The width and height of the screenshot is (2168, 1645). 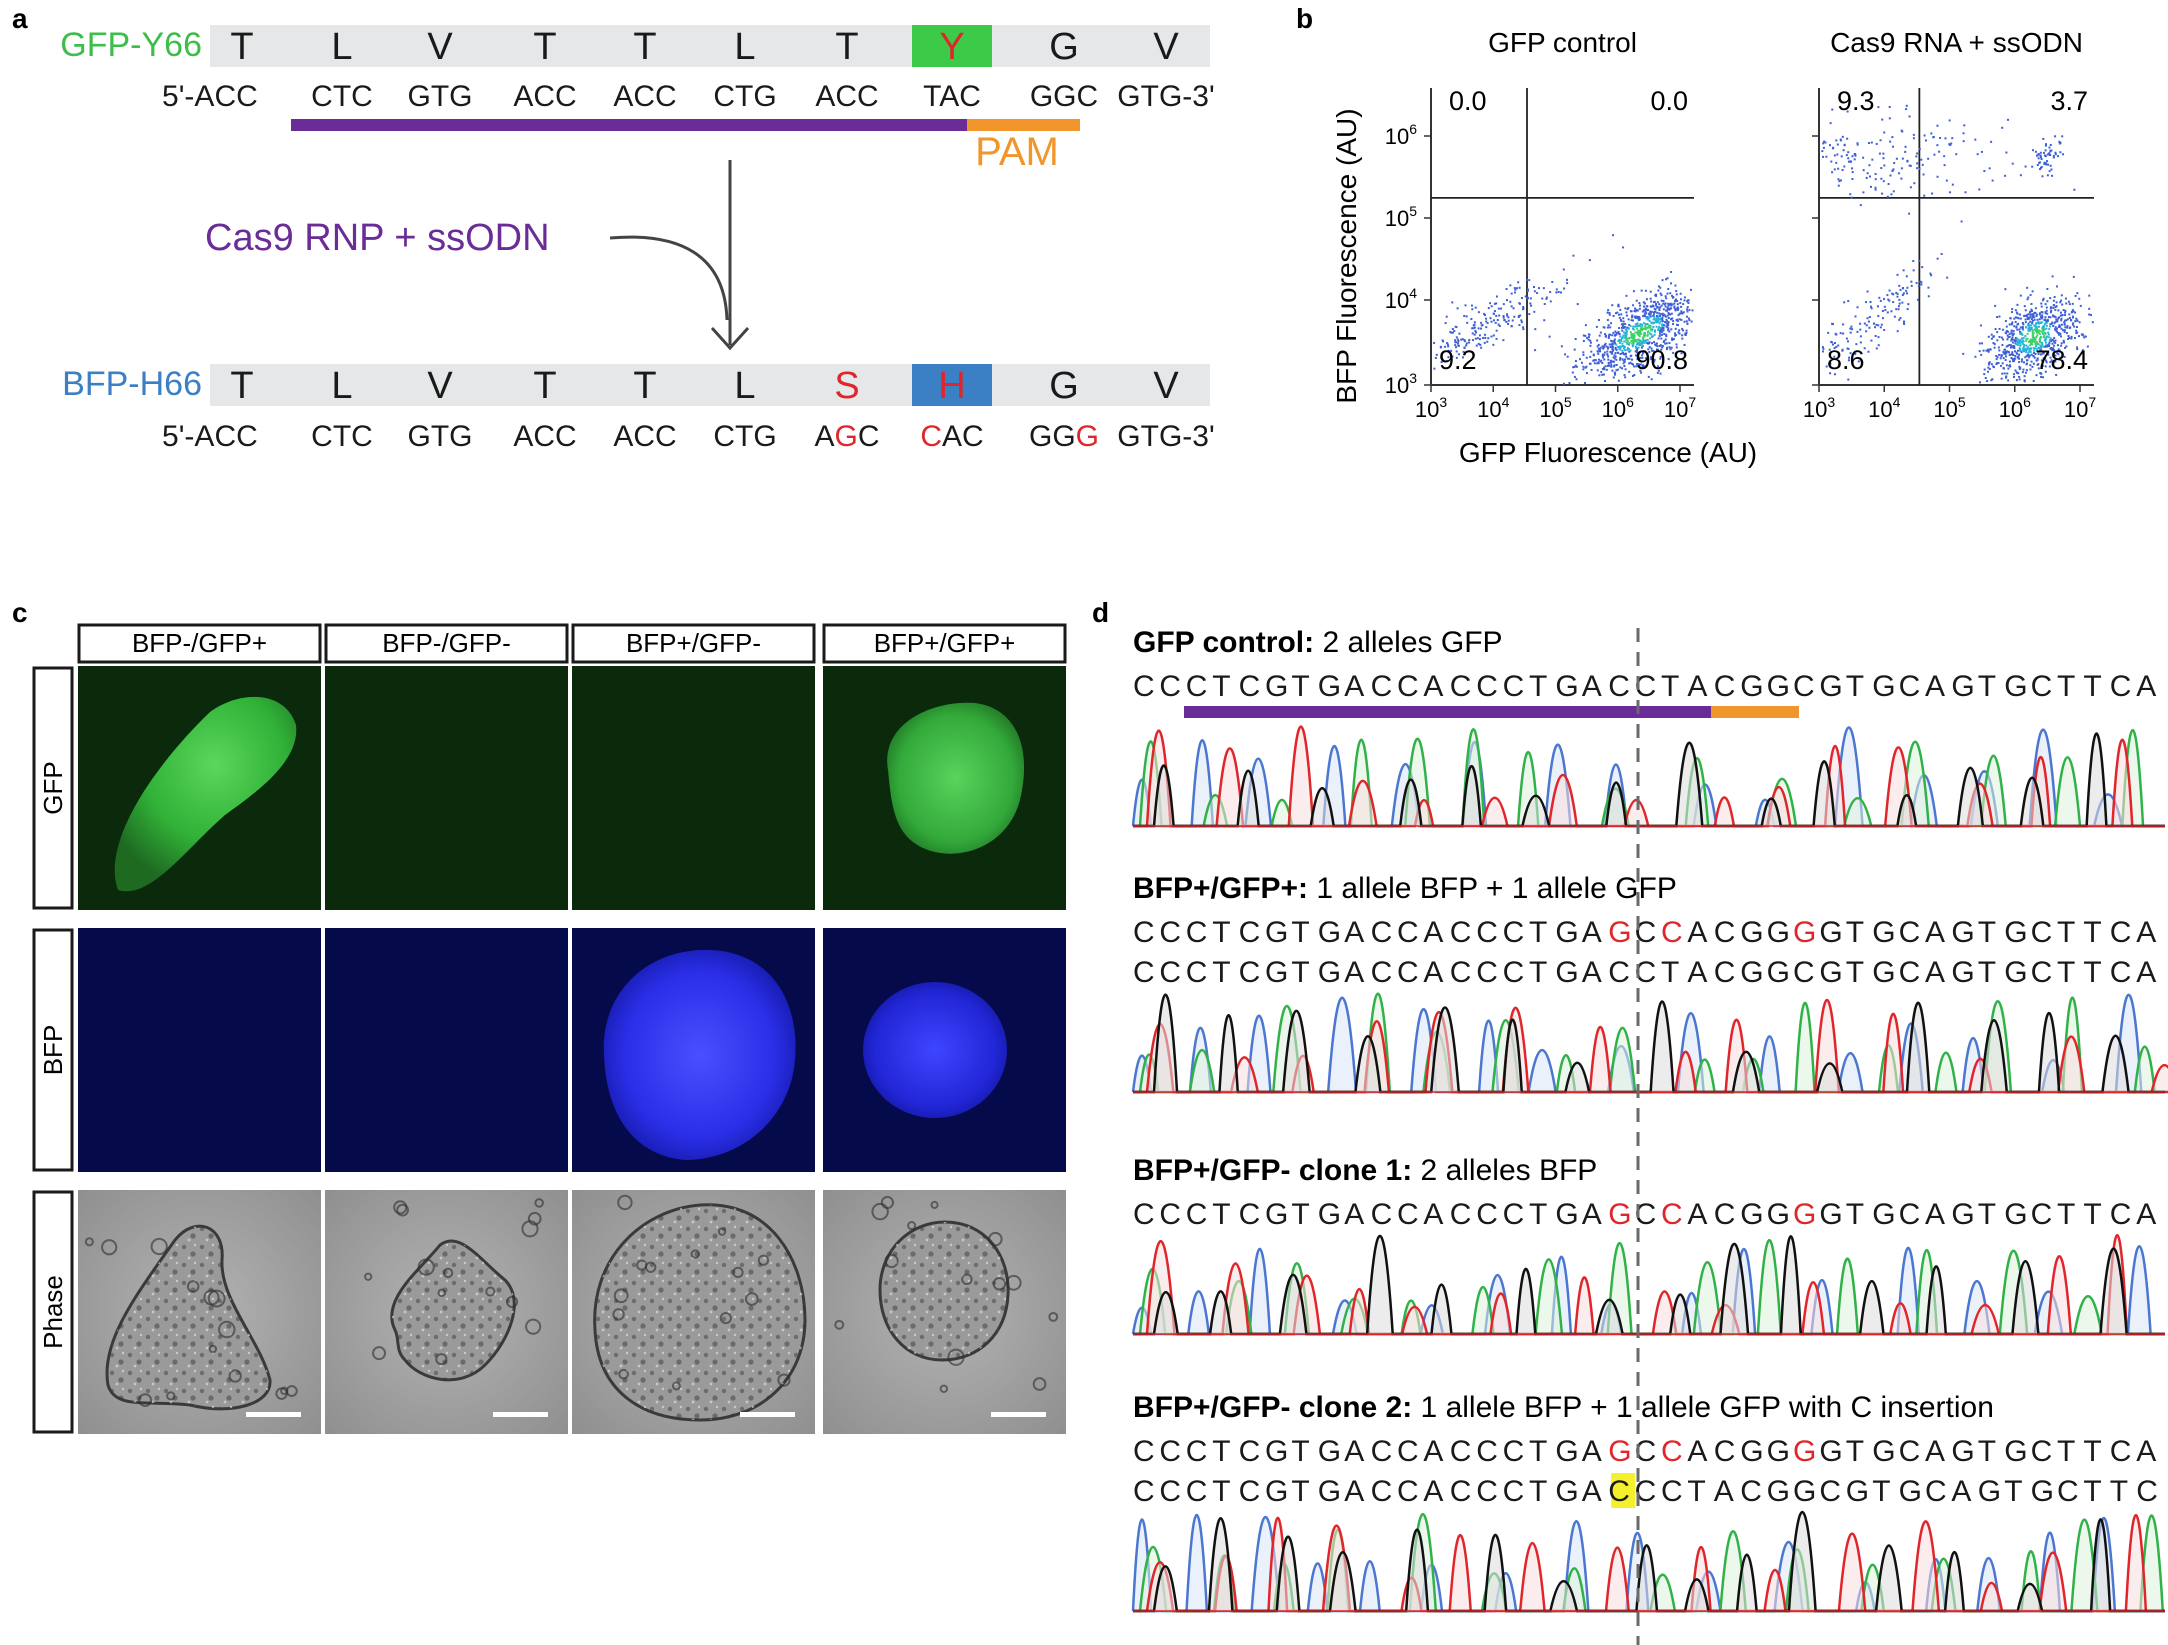 What do you see at coordinates (342, 96) in the screenshot?
I see `gfp-codon-1: CTC` at bounding box center [342, 96].